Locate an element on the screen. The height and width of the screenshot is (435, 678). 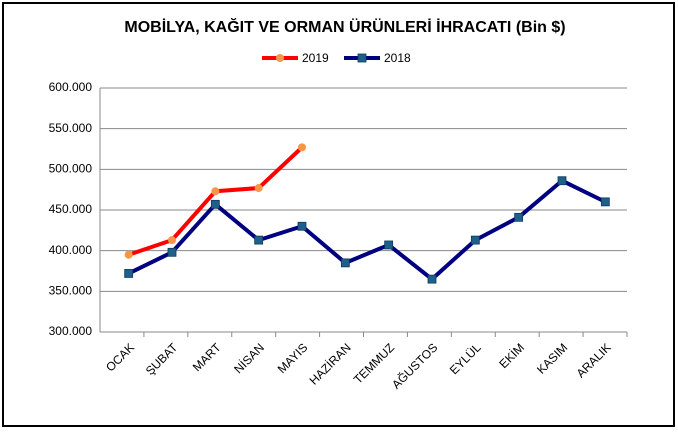
legend-label: 2018 is located at coordinates (397, 58).